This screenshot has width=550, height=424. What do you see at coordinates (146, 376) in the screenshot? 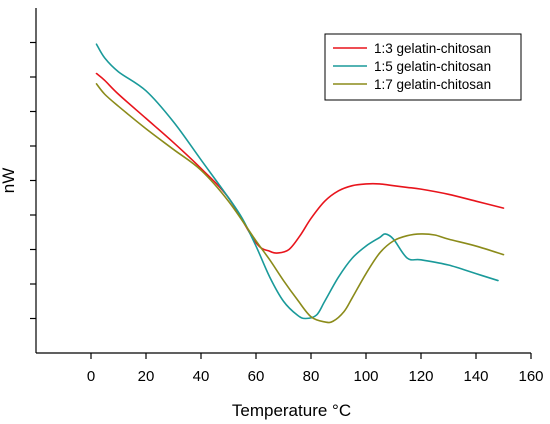
I see `x-tick-label: 20` at bounding box center [146, 376].